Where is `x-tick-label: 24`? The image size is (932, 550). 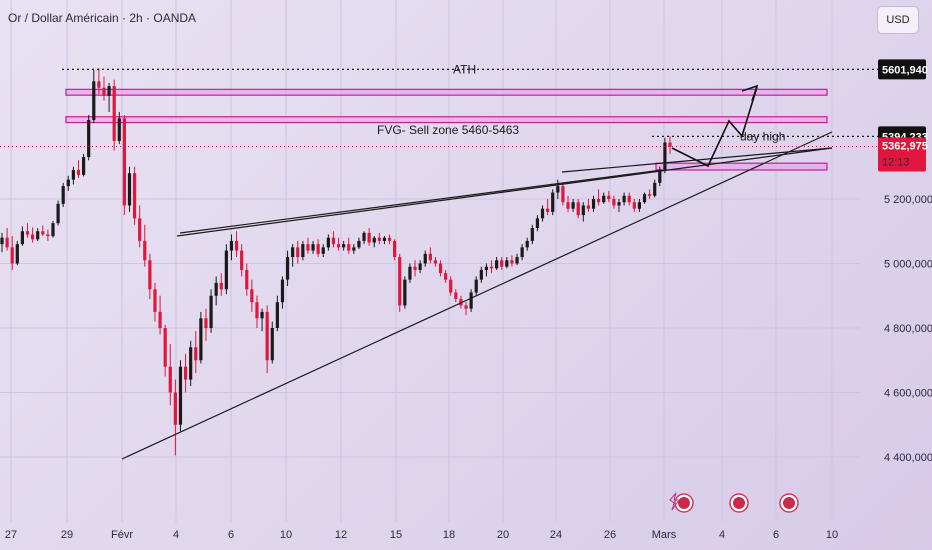 x-tick-label: 24 is located at coordinates (556, 535).